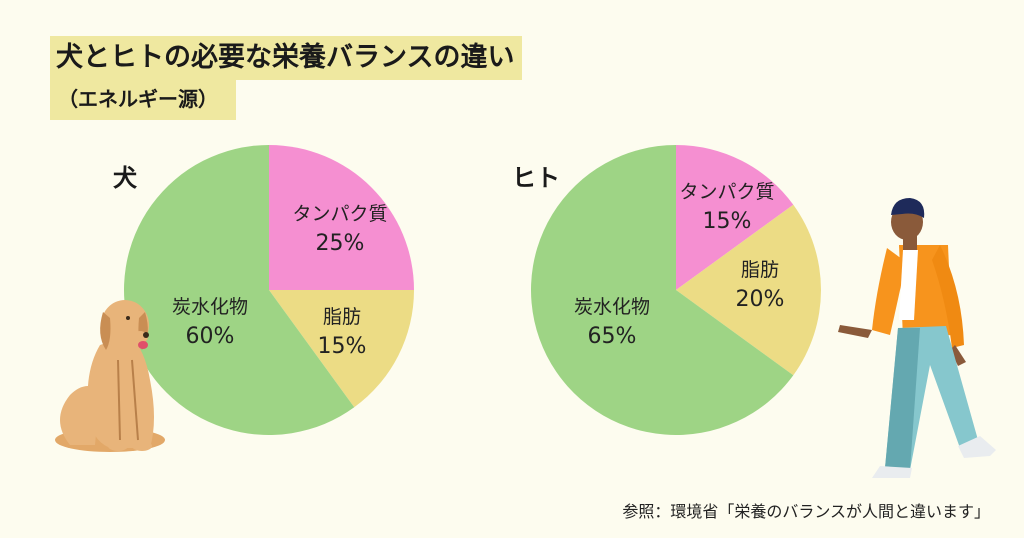 This screenshot has height=538, width=1024. I want to click on human-chart-title: ヒト, so click(536, 178).